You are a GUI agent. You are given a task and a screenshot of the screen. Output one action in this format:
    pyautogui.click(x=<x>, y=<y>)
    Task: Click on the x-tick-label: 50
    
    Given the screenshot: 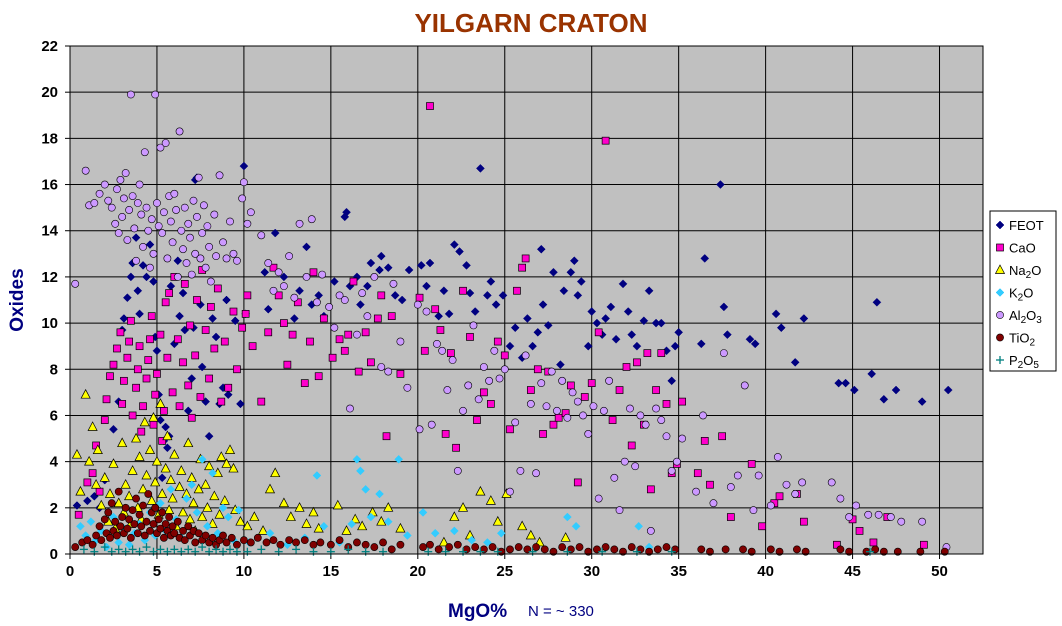 What is the action you would take?
    pyautogui.click(x=939, y=571)
    